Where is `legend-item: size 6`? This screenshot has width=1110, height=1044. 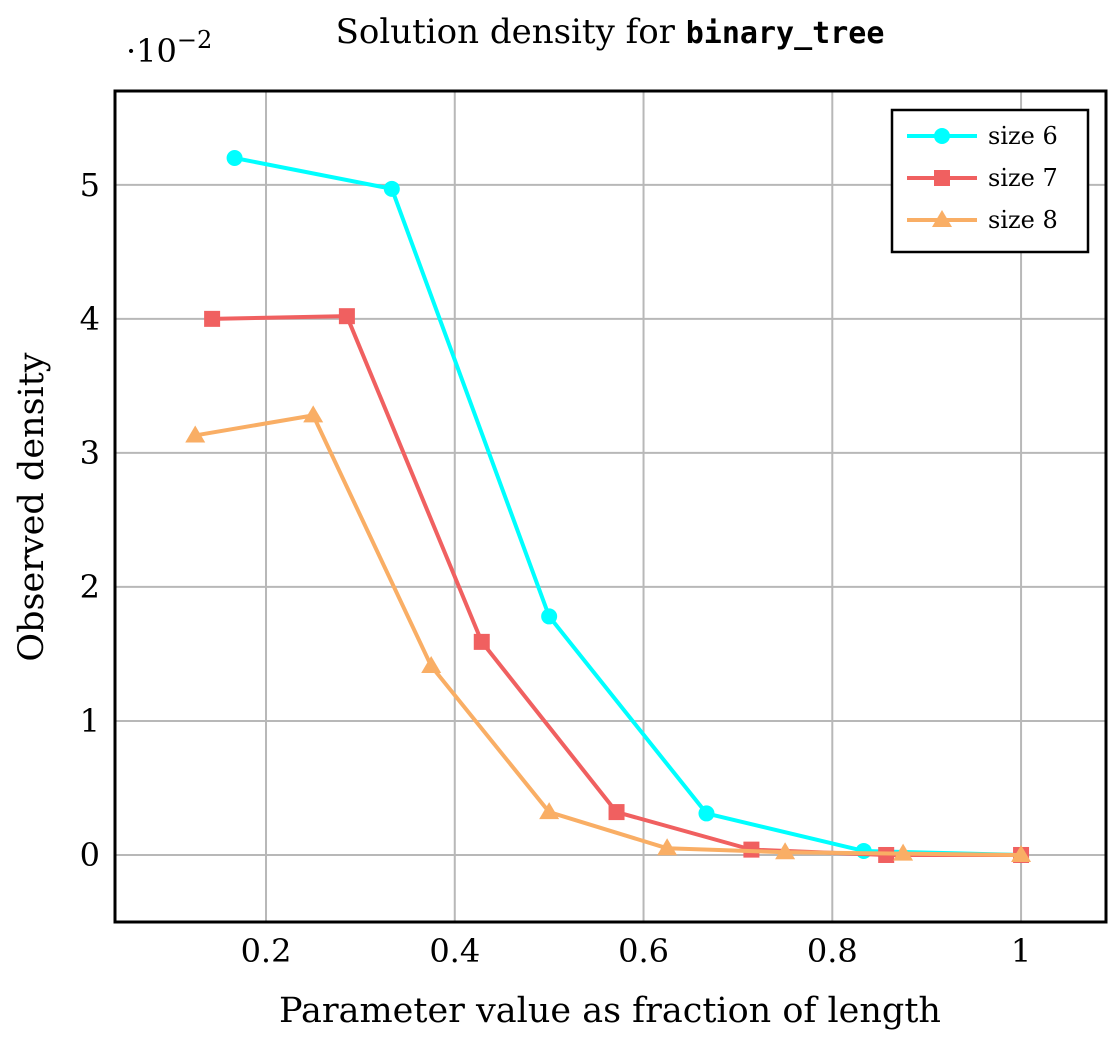
legend-item: size 6 is located at coordinates (982, 136).